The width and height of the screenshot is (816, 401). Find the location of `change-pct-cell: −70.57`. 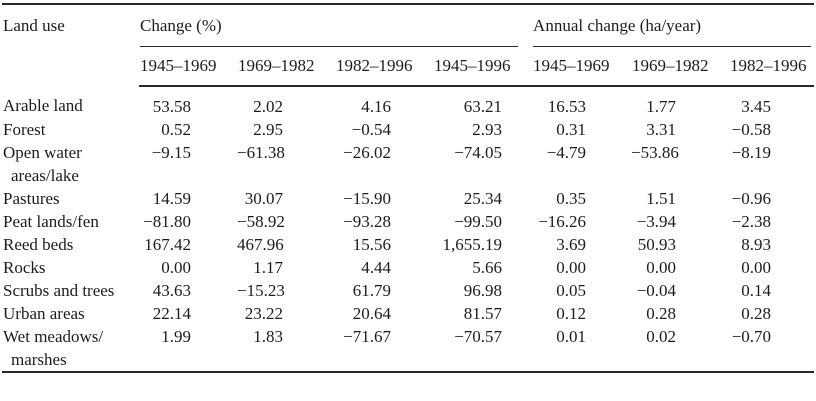

change-pct-cell: −70.57 is located at coordinates (478, 336).